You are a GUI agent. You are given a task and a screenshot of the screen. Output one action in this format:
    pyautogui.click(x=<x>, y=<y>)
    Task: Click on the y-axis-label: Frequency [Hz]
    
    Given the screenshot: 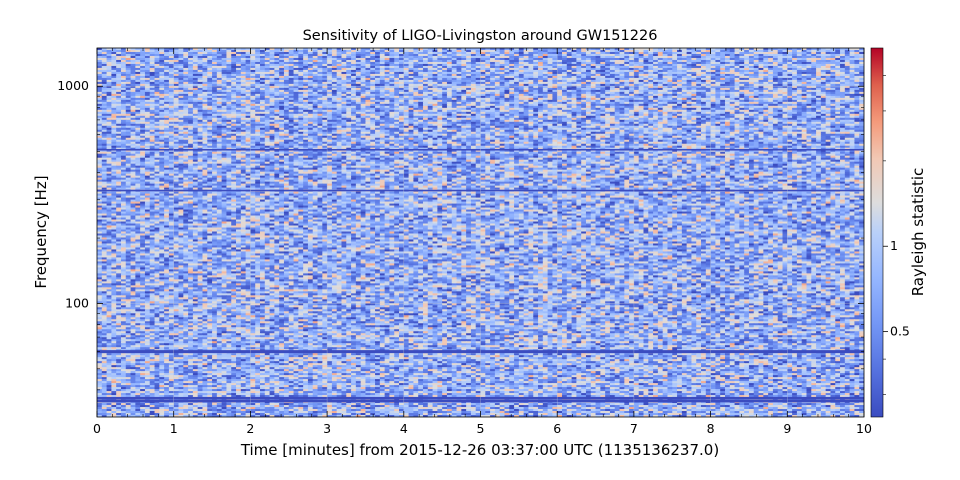 What is the action you would take?
    pyautogui.click(x=41, y=231)
    